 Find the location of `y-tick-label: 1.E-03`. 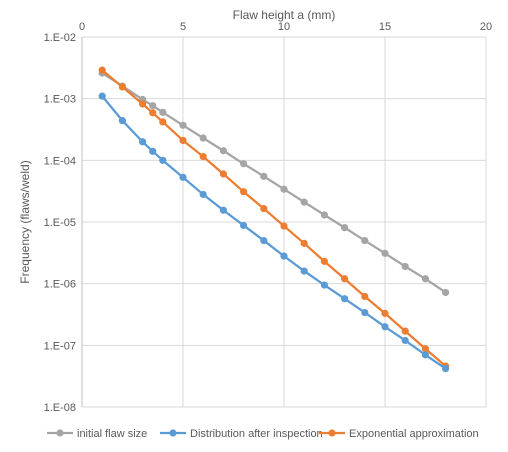

y-tick-label: 1.E-03 is located at coordinates (60, 100).